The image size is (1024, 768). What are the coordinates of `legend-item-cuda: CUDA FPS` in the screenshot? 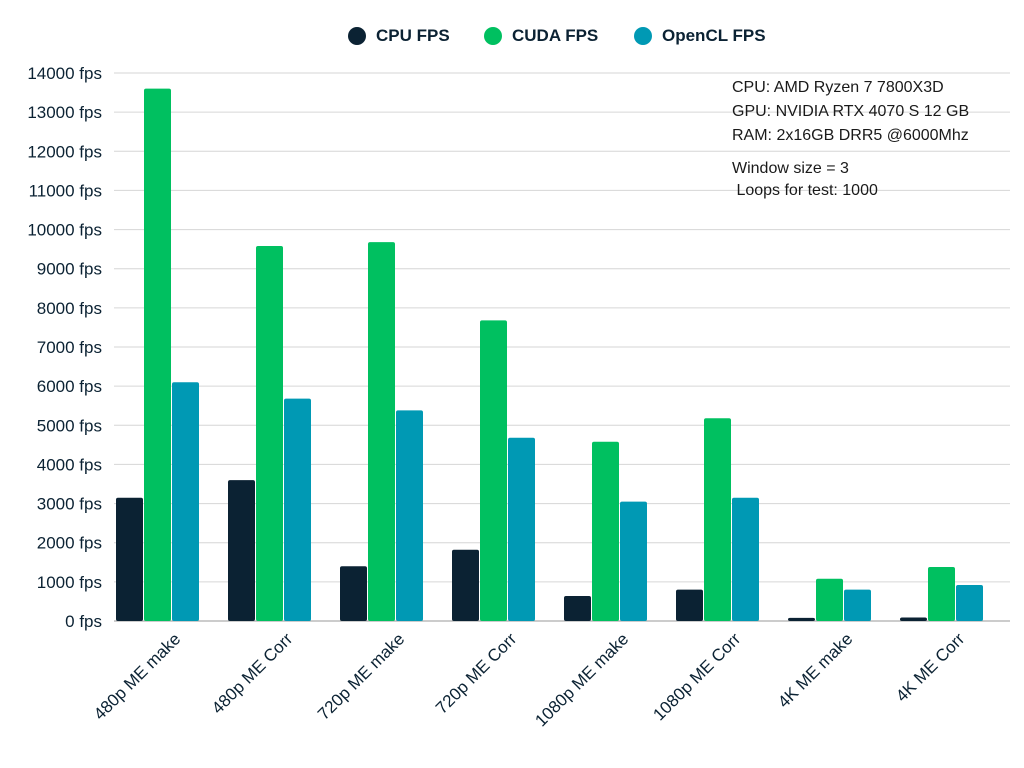 It's located at (541, 36).